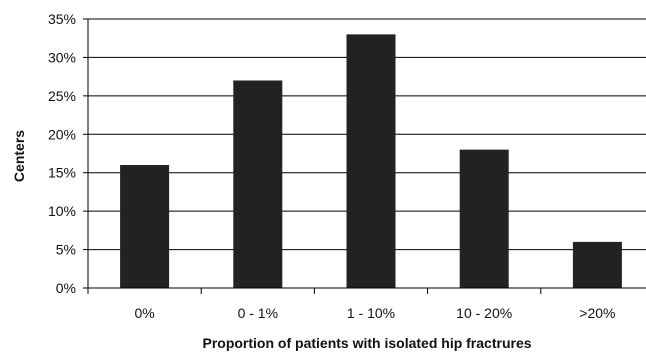  I want to click on x-tick-label: 0%, so click(144, 313).